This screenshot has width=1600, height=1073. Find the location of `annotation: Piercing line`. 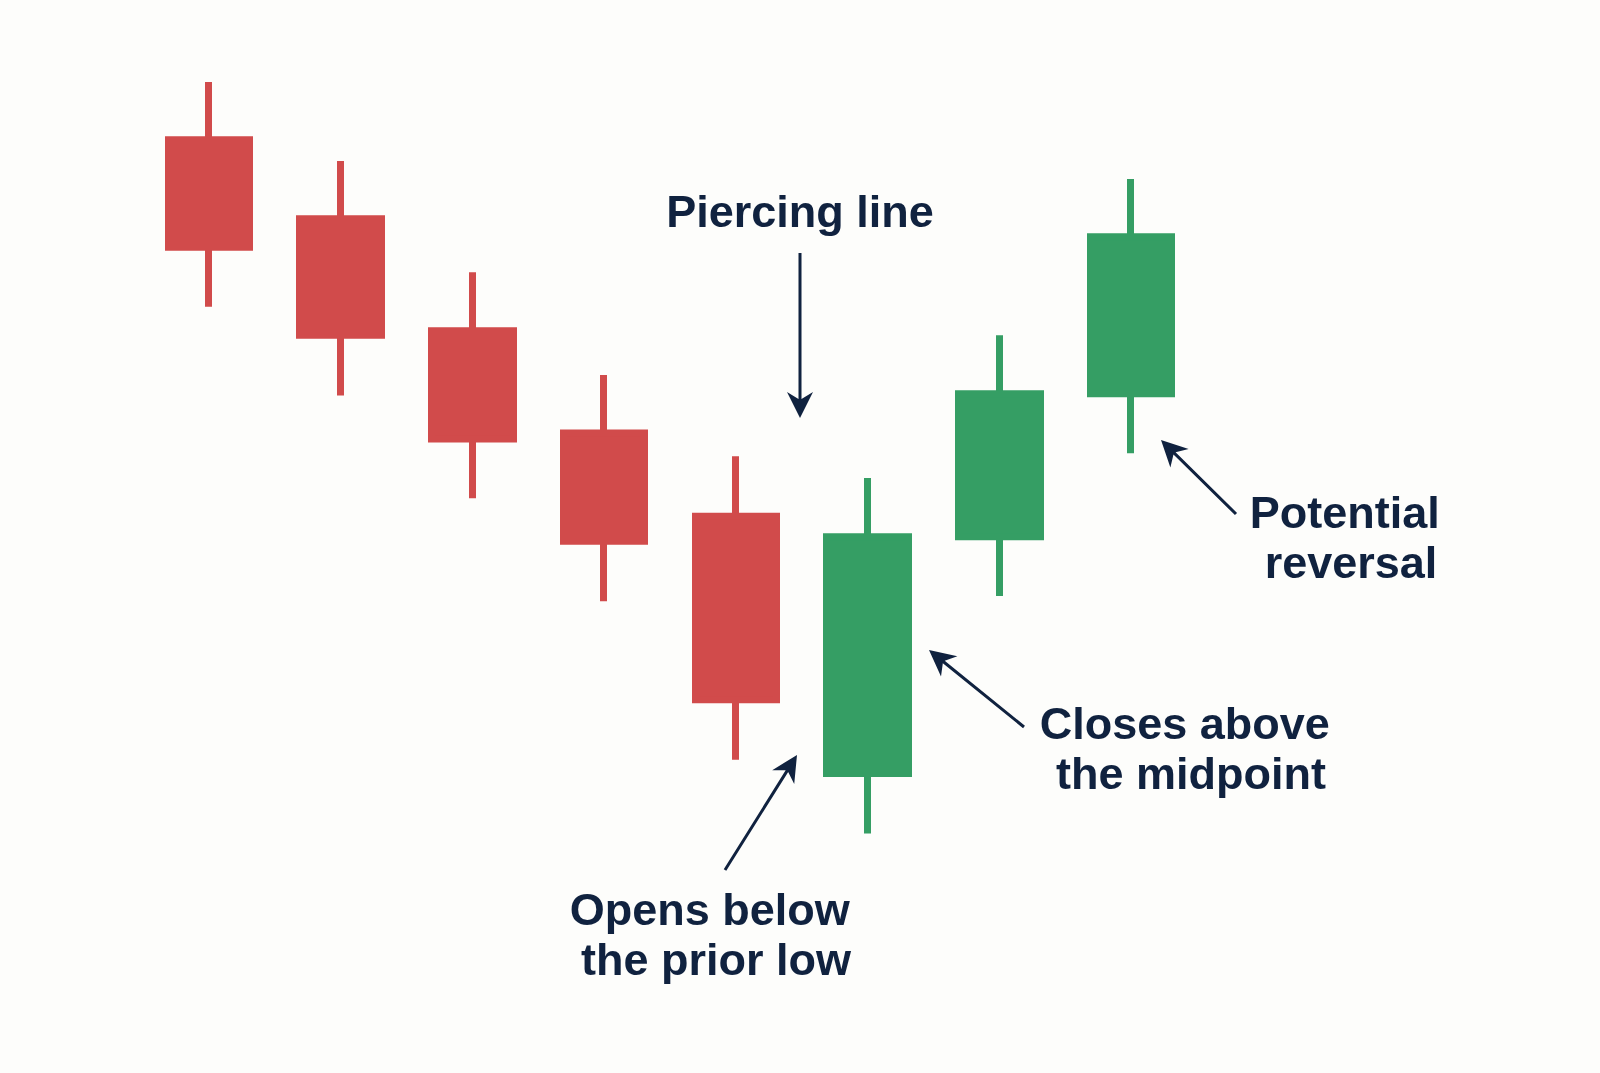

annotation: Piercing line is located at coordinates (800, 211).